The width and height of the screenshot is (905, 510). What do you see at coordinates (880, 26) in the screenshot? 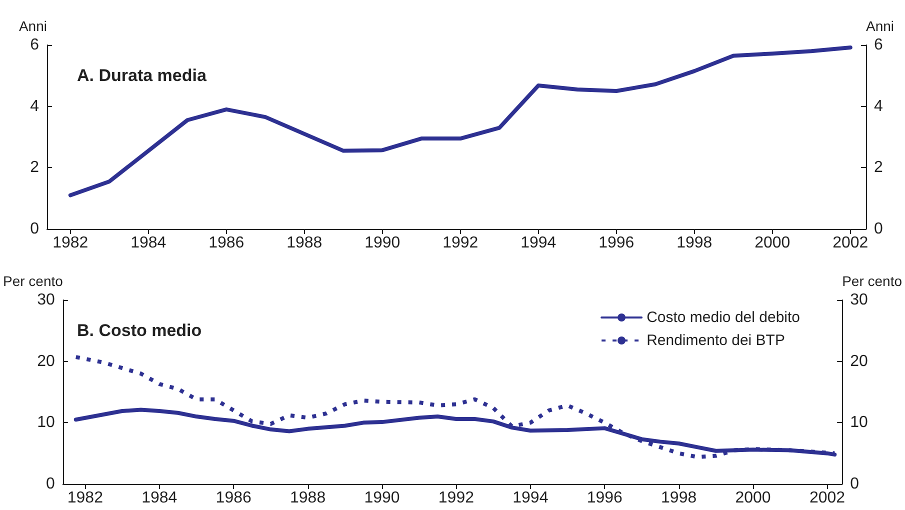
I see `y2-axis-title: Anni` at bounding box center [880, 26].